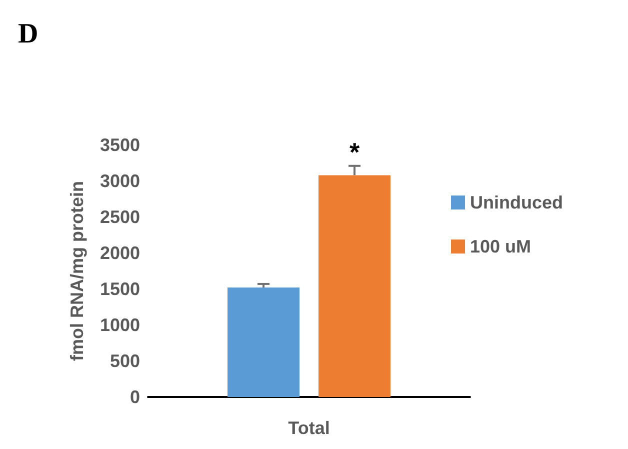 Image resolution: width=628 pixels, height=449 pixels. I want to click on y-tick-label: 0, so click(135, 397).